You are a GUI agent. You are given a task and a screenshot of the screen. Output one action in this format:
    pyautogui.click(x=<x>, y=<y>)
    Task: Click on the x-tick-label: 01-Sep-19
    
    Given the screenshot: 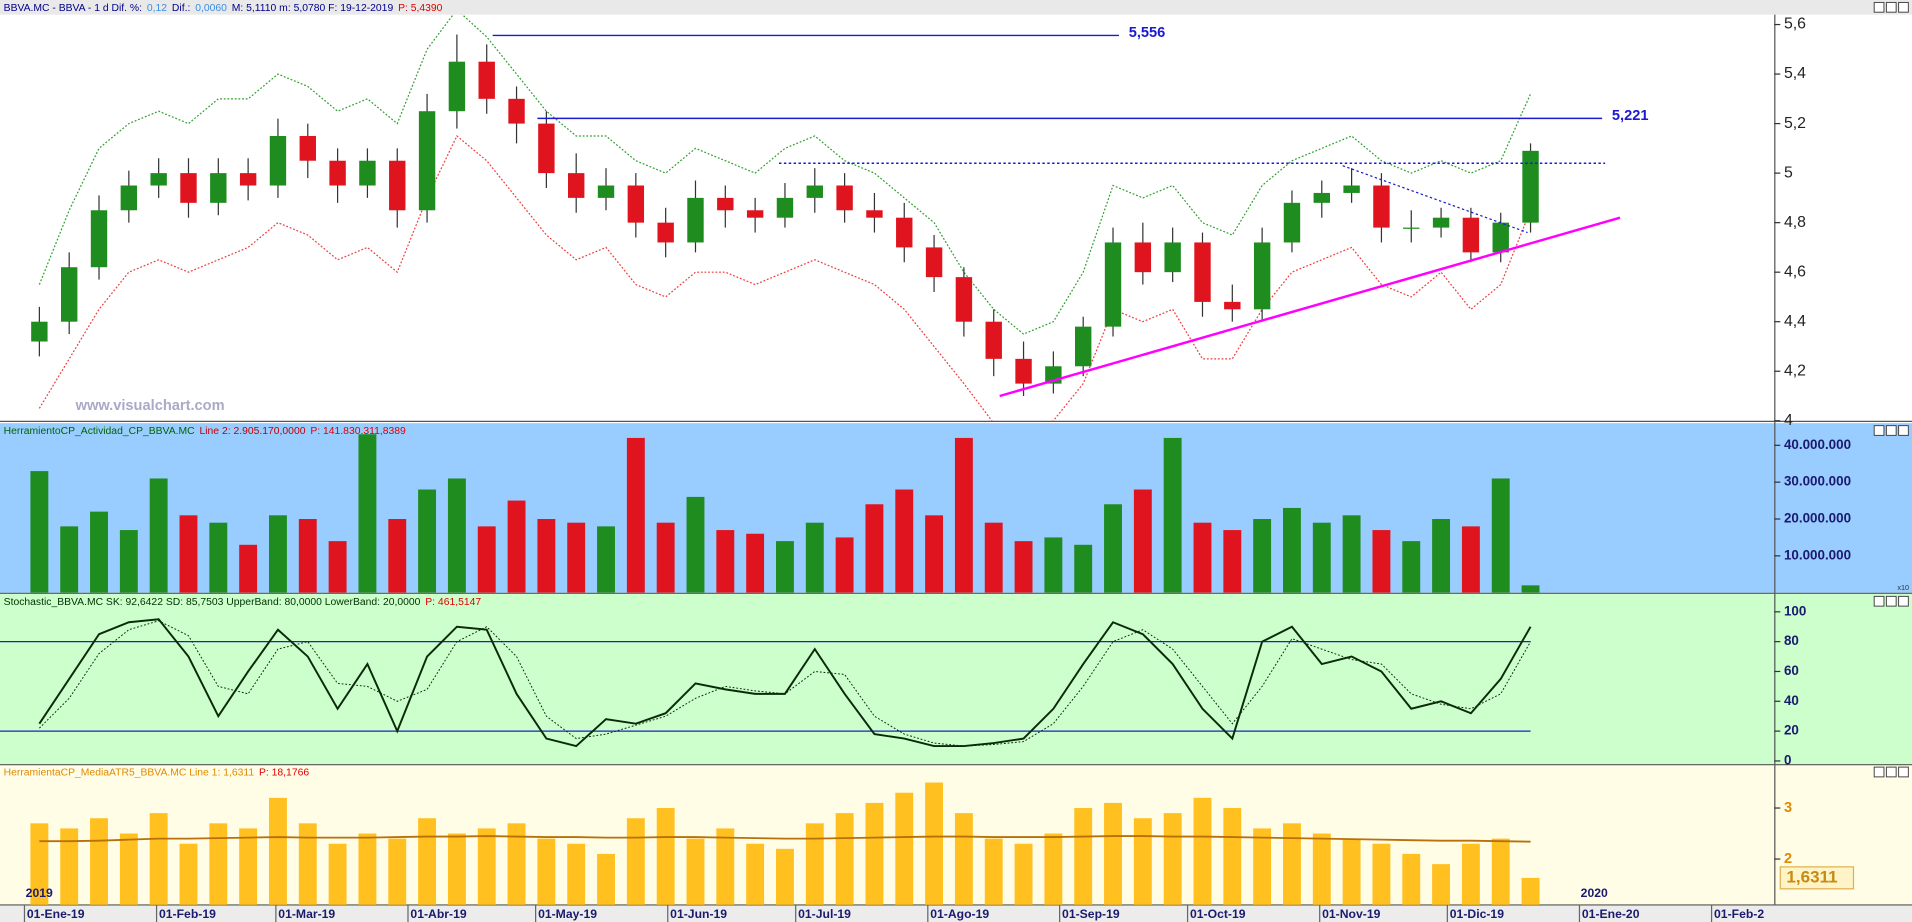 What is the action you would take?
    pyautogui.click(x=1091, y=914)
    